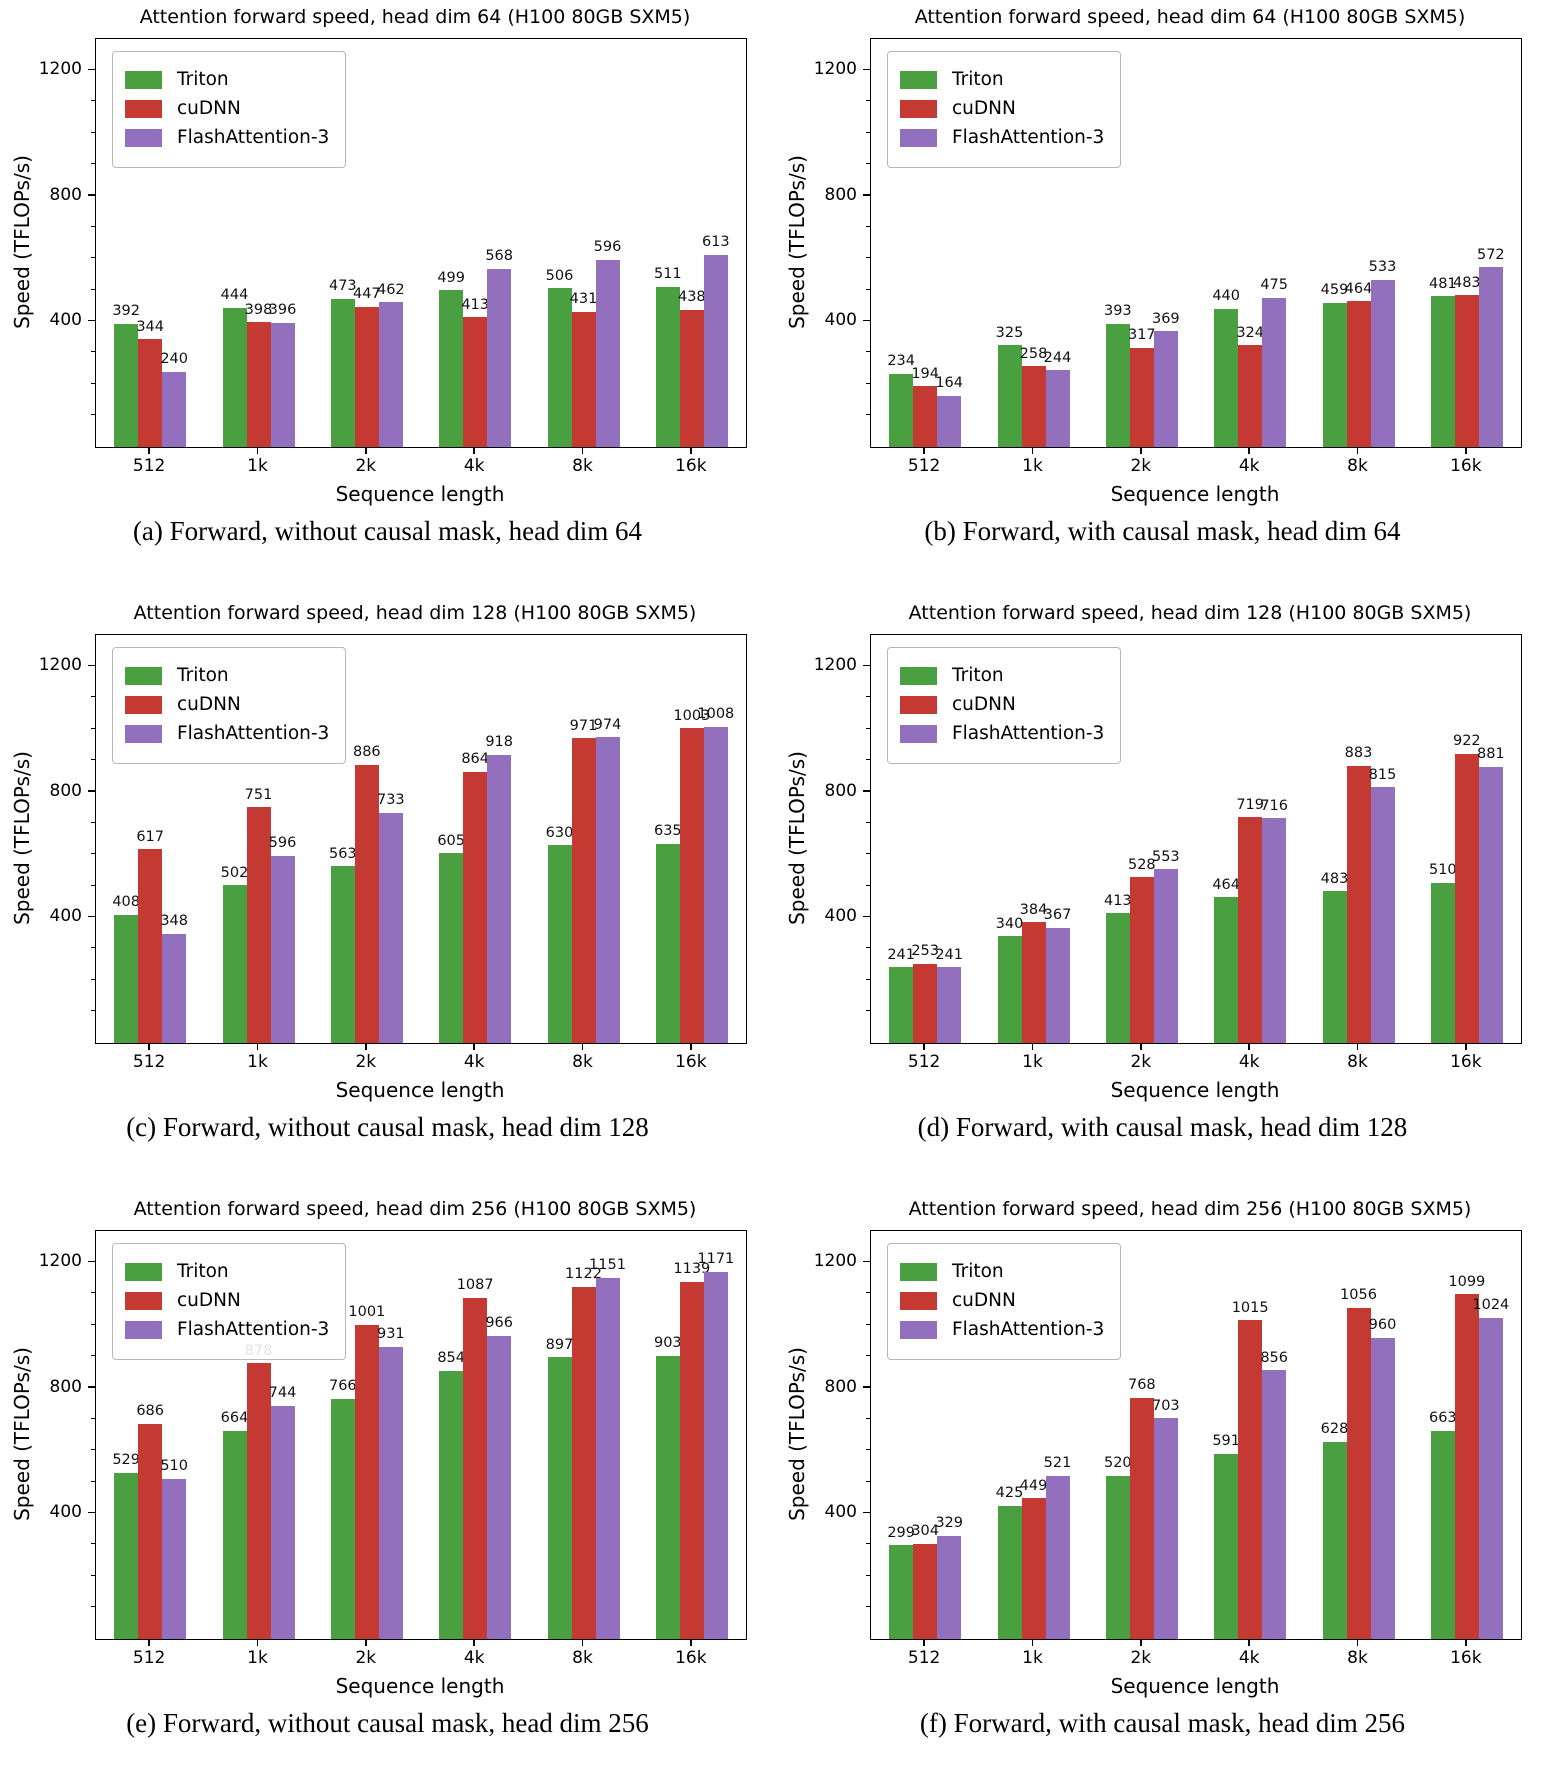 Image resolution: width=1550 pixels, height=1790 pixels. Describe the element at coordinates (1028, 734) in the screenshot. I see `legend-label: FlashAttention-3` at that location.